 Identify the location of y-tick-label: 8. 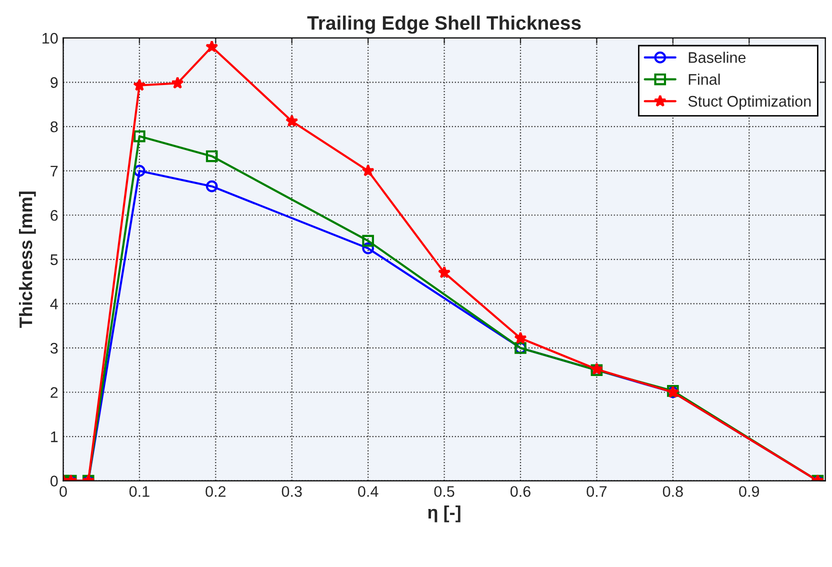
(54, 126).